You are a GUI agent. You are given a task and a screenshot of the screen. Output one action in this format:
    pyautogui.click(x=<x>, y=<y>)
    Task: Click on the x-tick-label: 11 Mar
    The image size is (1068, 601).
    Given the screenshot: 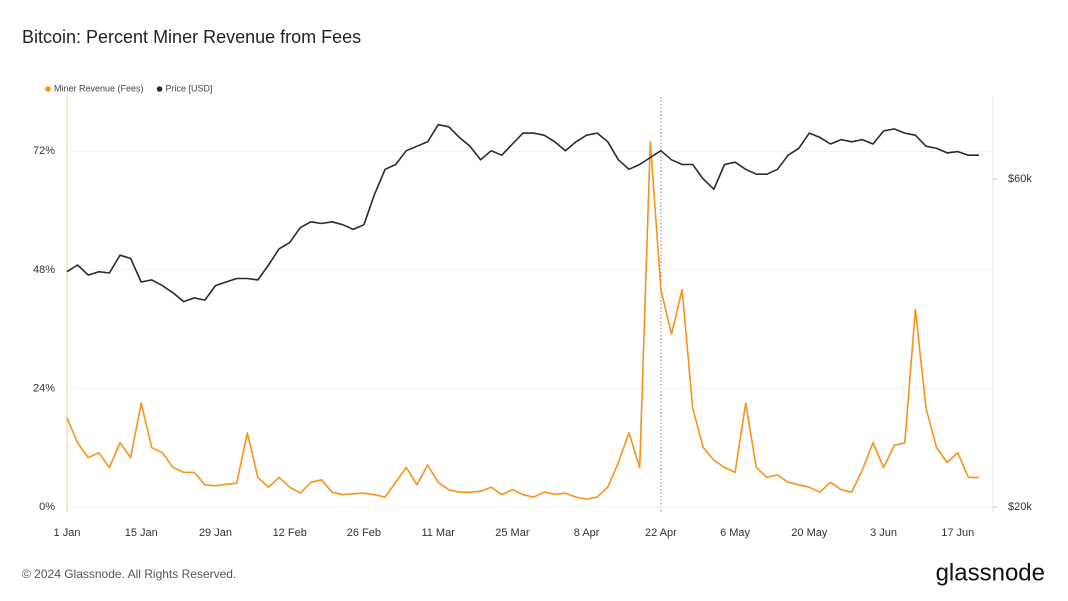 What is the action you would take?
    pyautogui.click(x=438, y=533)
    